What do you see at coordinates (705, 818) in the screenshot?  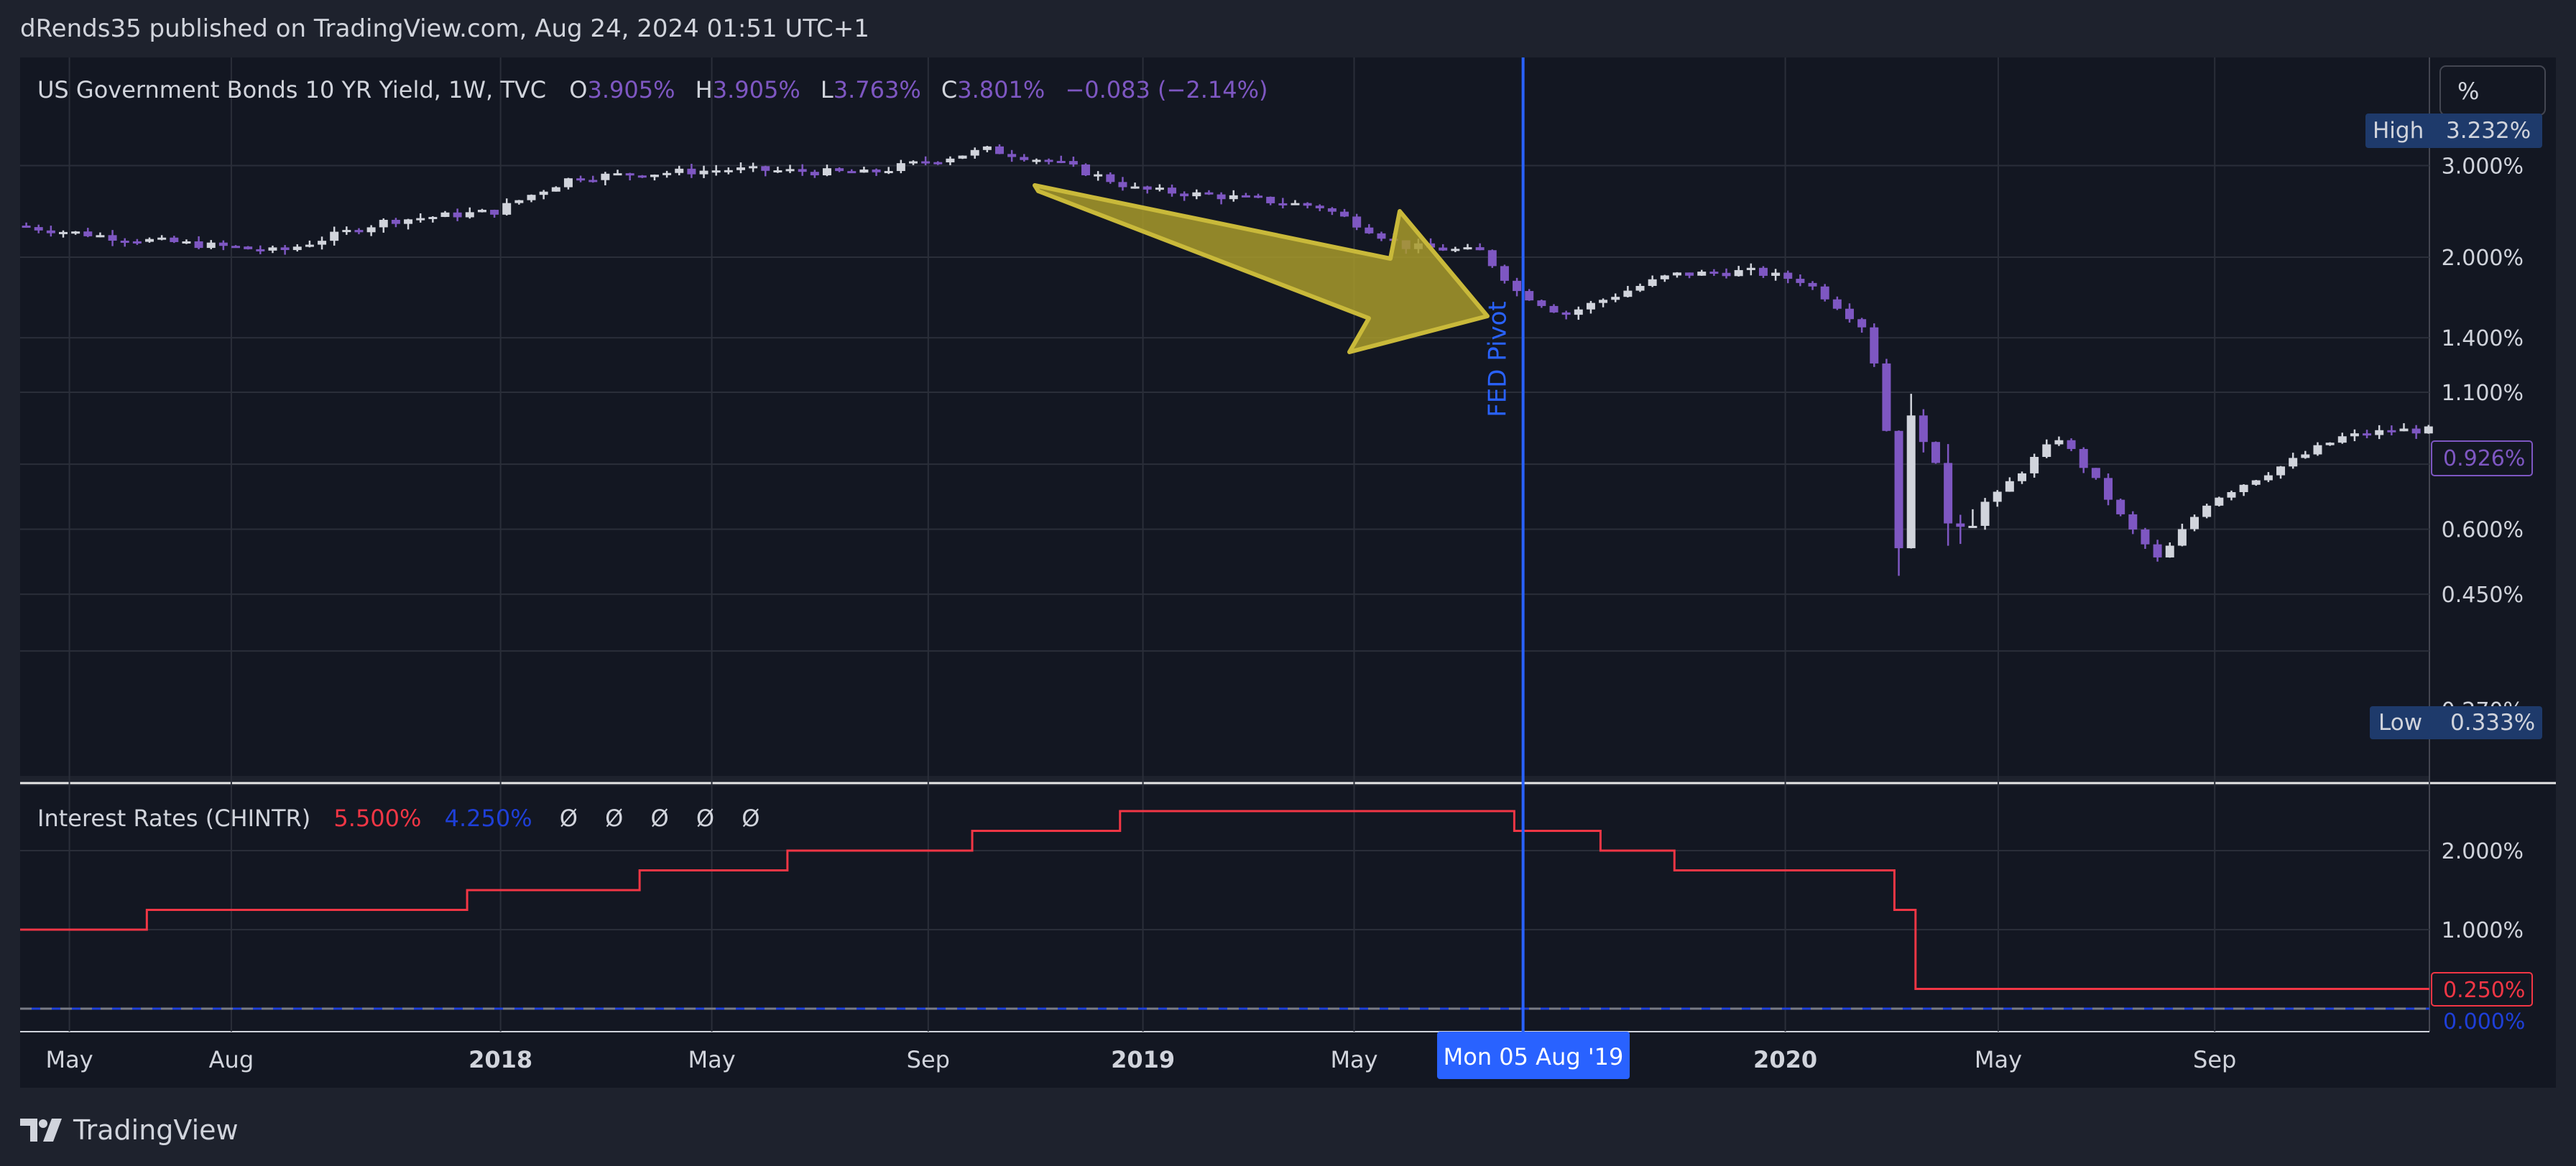 I see `rates-legend-empty-4: Ø` at bounding box center [705, 818].